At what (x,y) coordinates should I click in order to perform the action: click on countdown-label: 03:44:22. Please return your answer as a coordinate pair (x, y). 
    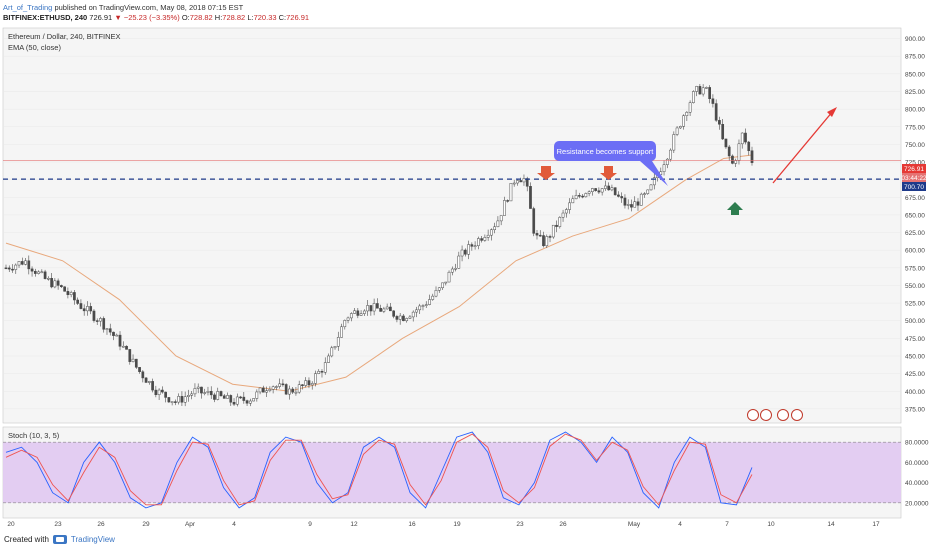
    Looking at the image, I should click on (914, 178).